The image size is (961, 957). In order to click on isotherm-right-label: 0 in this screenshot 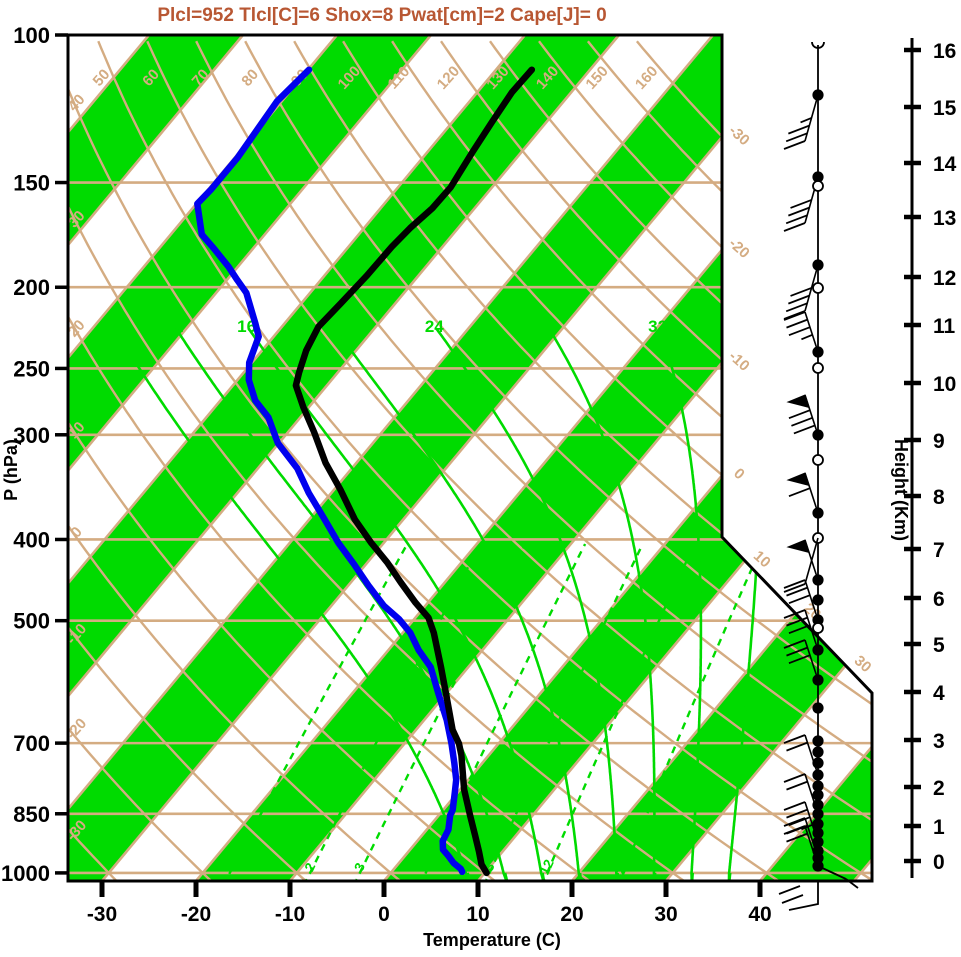, I will do `click(739, 474)`.